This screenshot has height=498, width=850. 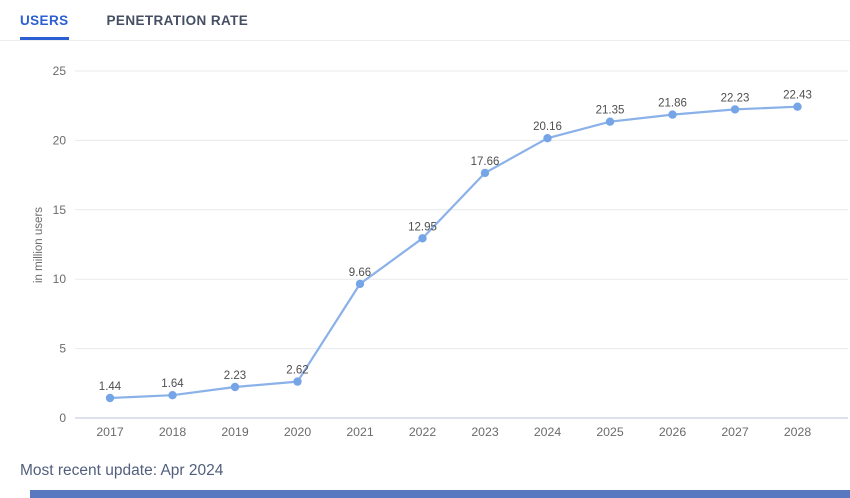 I want to click on y-axis-tick-label: 0, so click(x=62, y=418).